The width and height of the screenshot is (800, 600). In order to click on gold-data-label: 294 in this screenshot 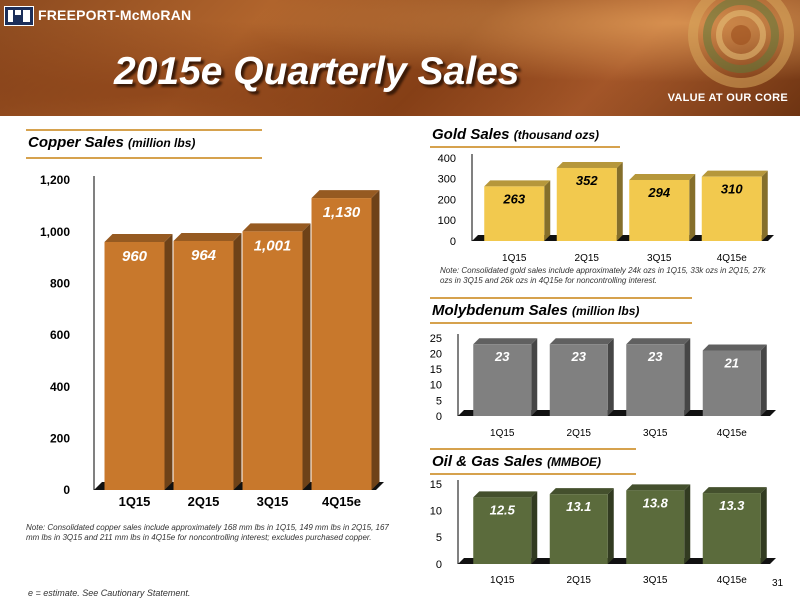, I will do `click(658, 192)`.